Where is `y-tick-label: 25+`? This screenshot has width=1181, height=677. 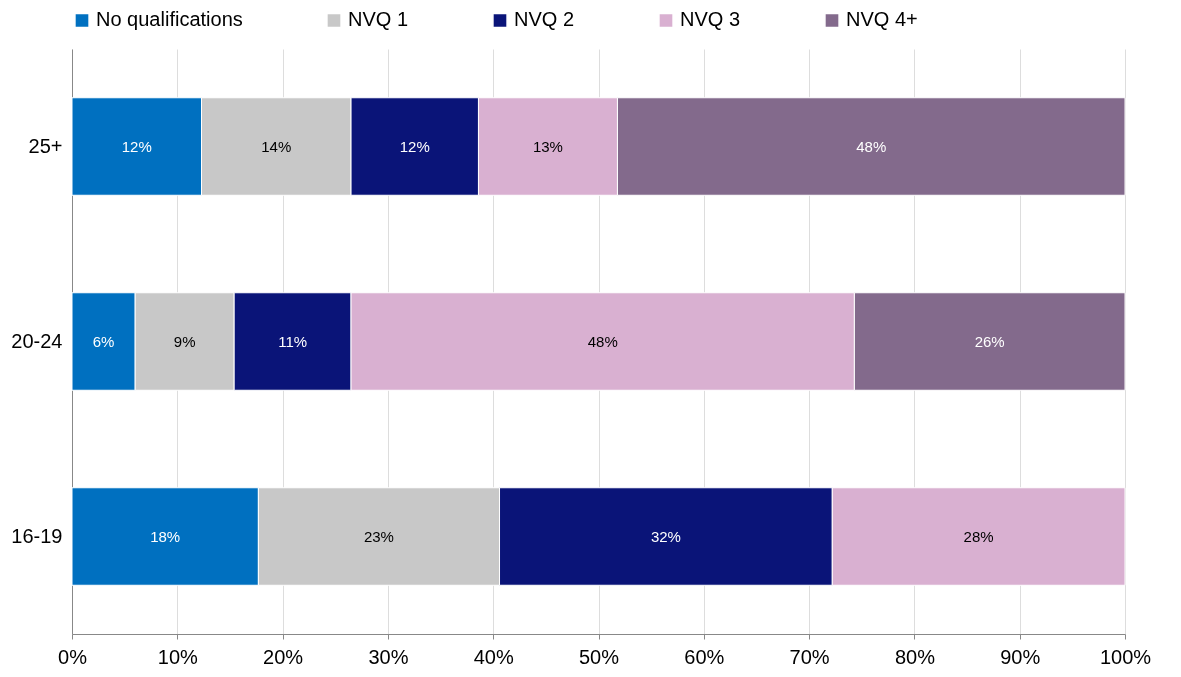
y-tick-label: 25+ is located at coordinates (45, 145).